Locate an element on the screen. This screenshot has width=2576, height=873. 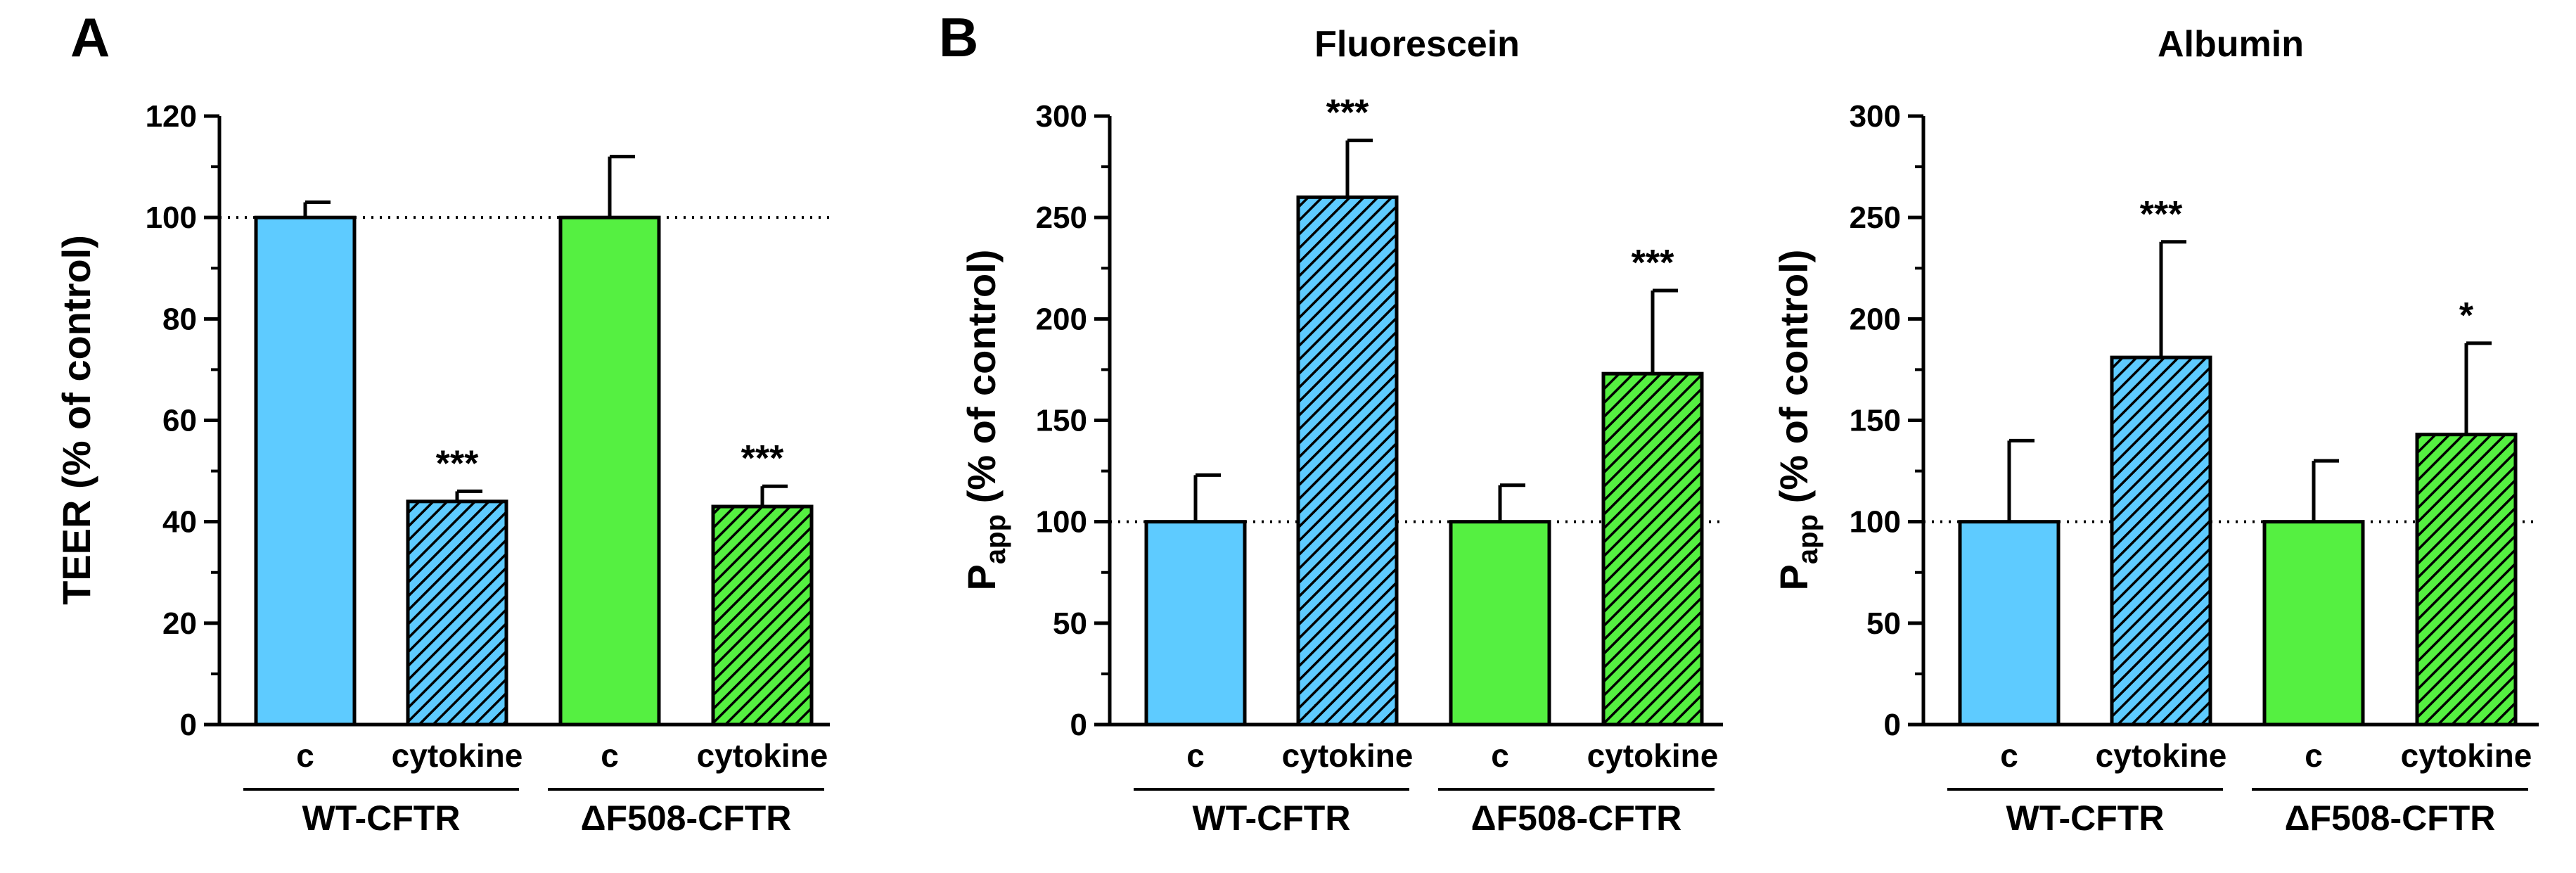
significance-label: * is located at coordinates (2466, 315).